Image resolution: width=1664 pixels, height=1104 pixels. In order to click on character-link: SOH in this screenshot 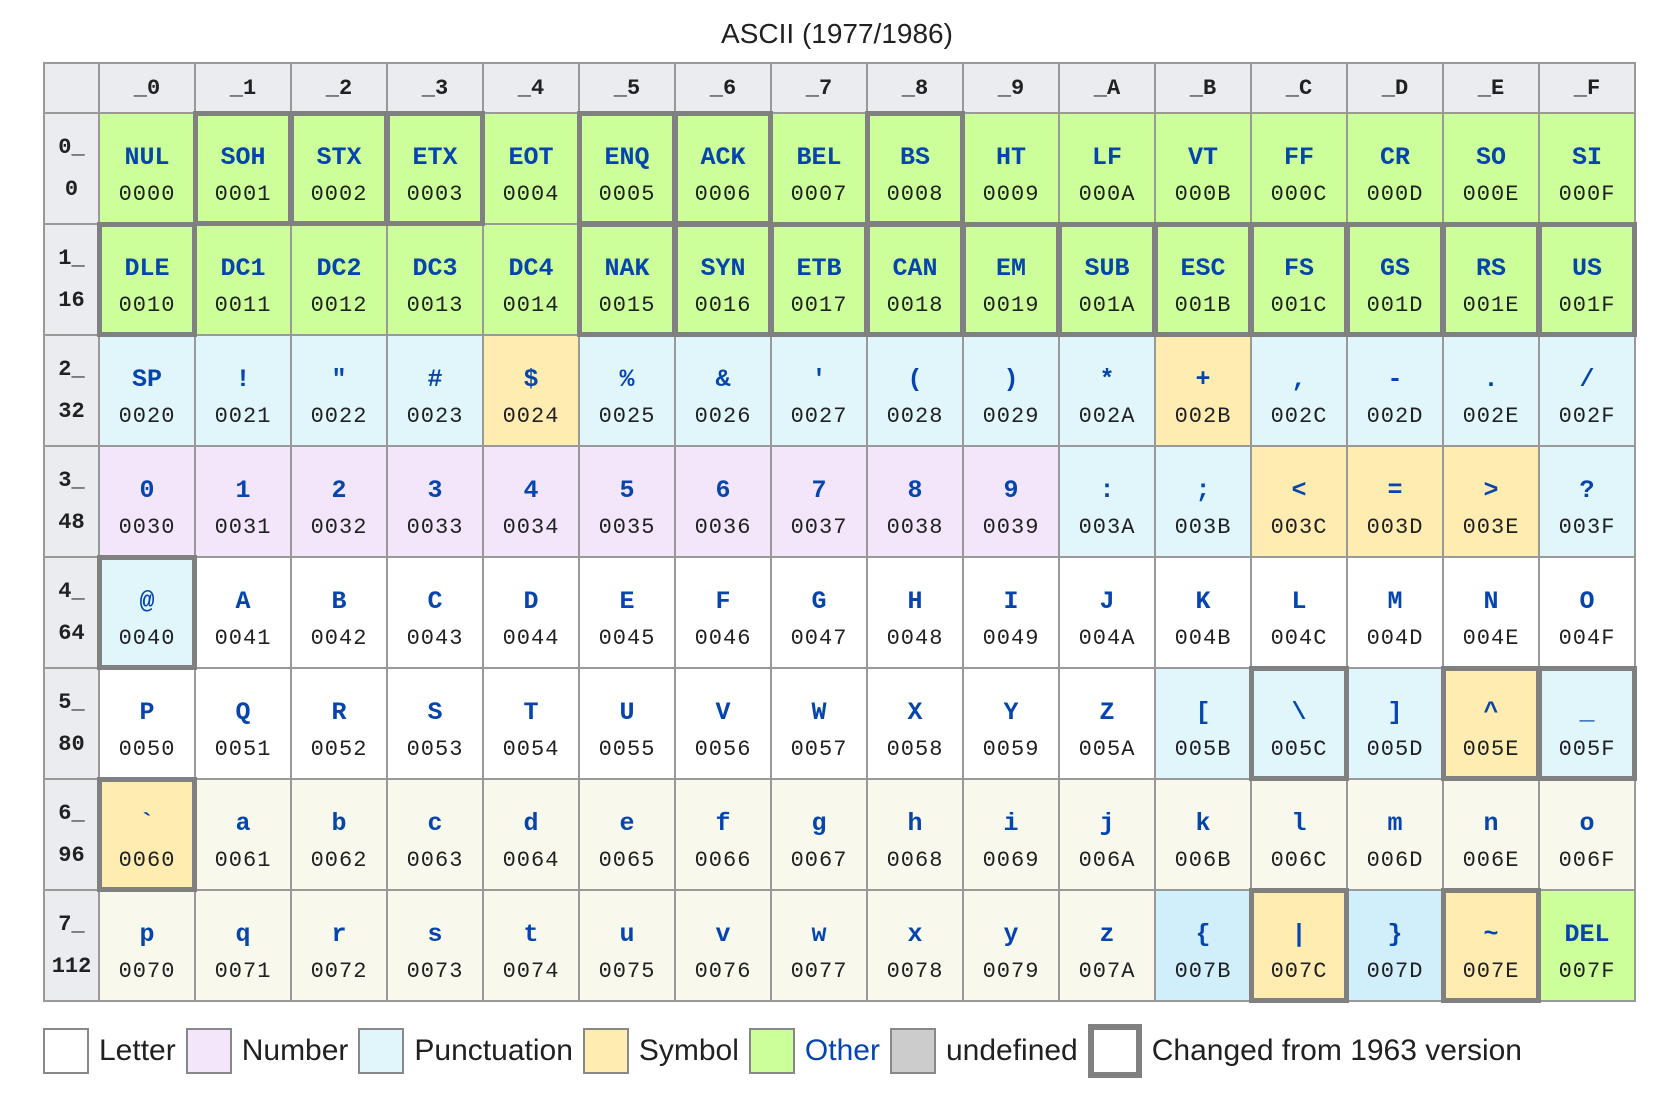, I will do `click(243, 157)`.